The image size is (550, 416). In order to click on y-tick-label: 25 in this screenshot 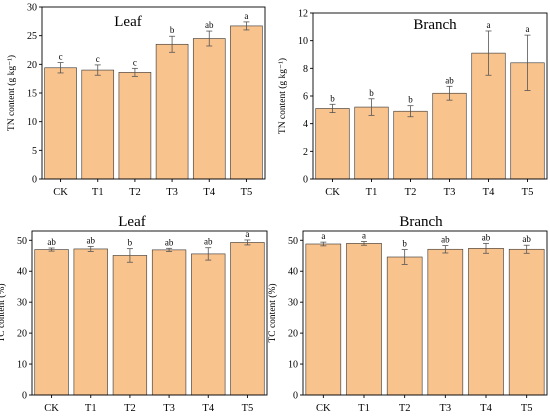, I will do `click(32, 36)`.